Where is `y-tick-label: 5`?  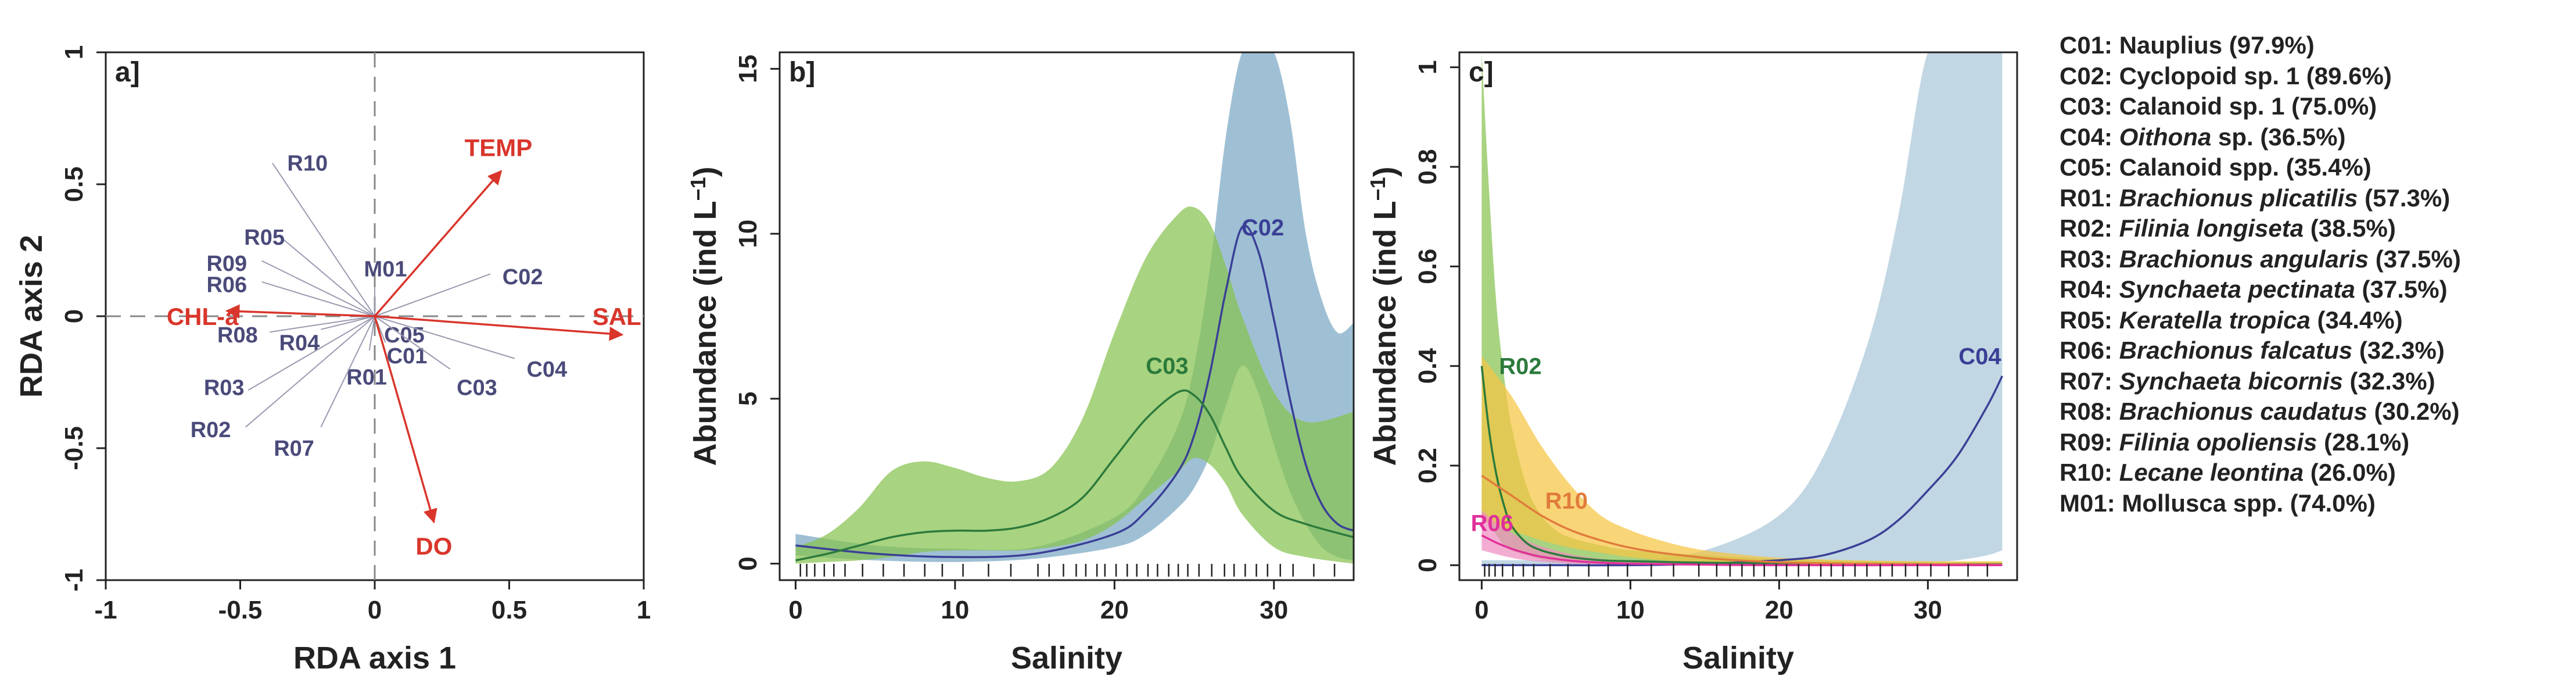
y-tick-label: 5 is located at coordinates (748, 399).